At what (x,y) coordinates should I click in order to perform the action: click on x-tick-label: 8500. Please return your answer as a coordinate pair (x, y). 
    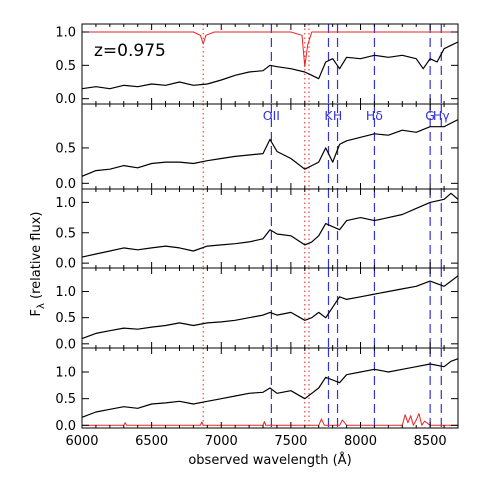
    Looking at the image, I should click on (430, 441).